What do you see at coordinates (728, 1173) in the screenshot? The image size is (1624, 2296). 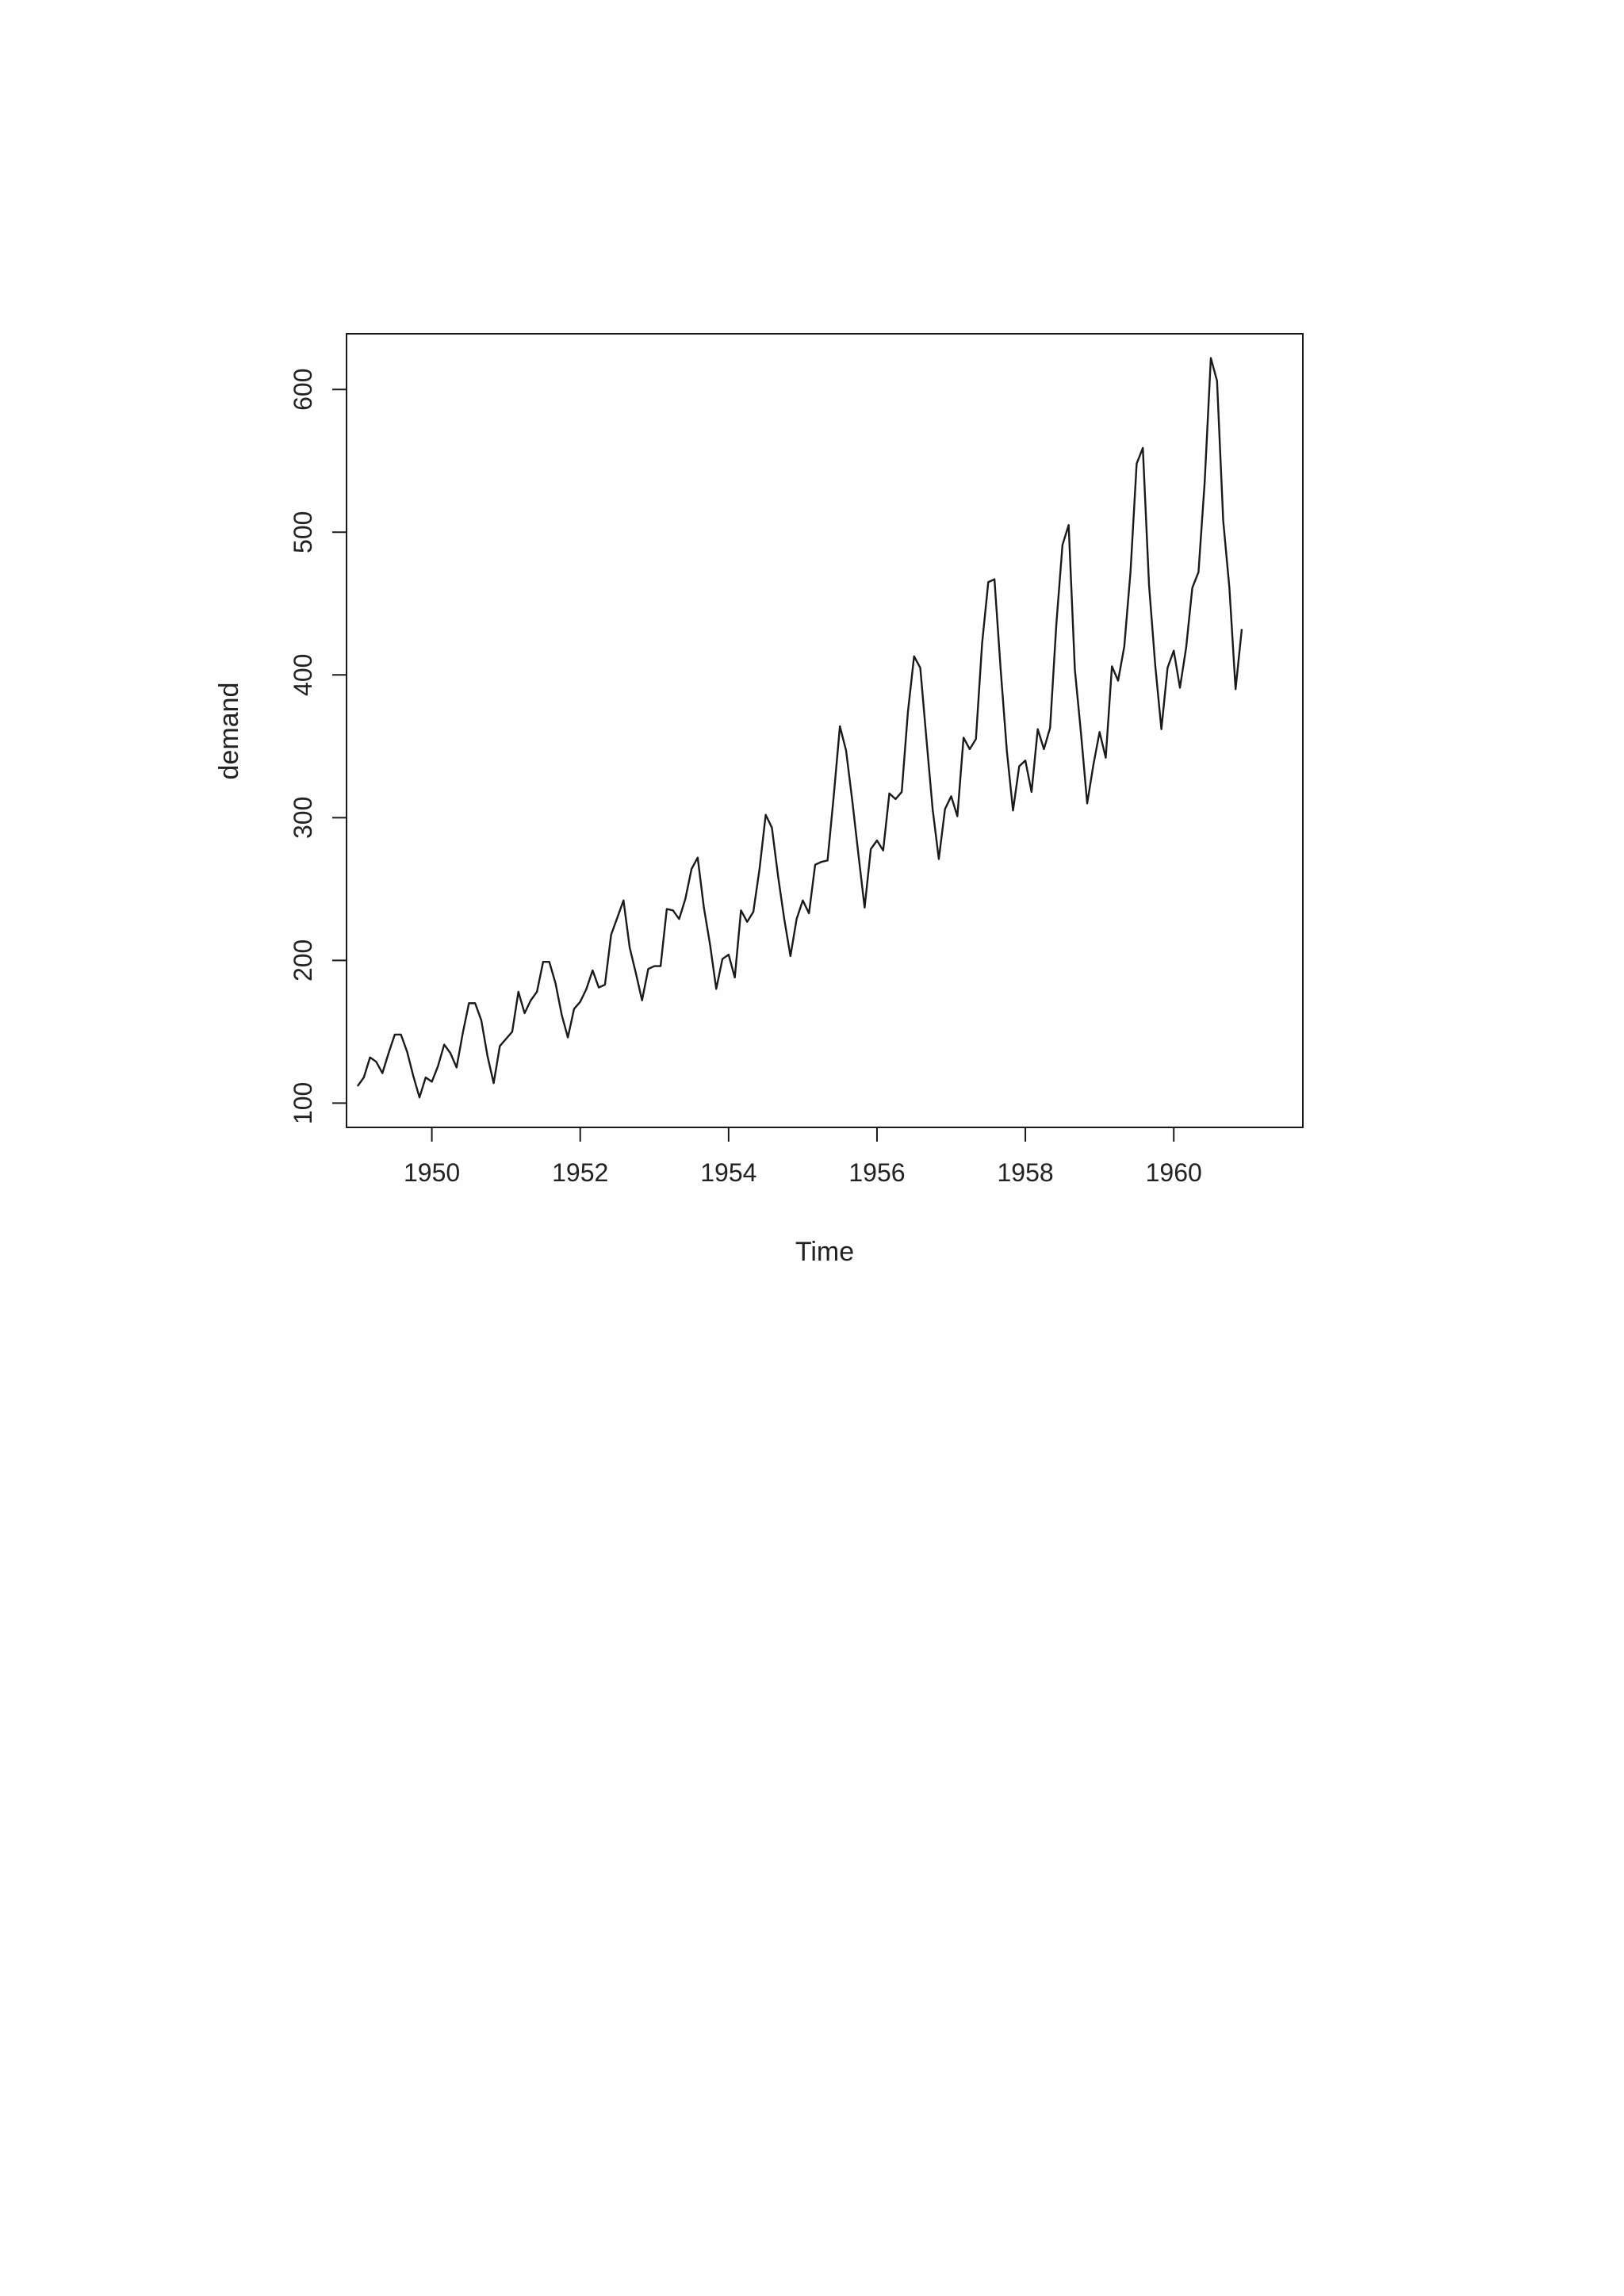 I see `x-tick-label: 1954` at bounding box center [728, 1173].